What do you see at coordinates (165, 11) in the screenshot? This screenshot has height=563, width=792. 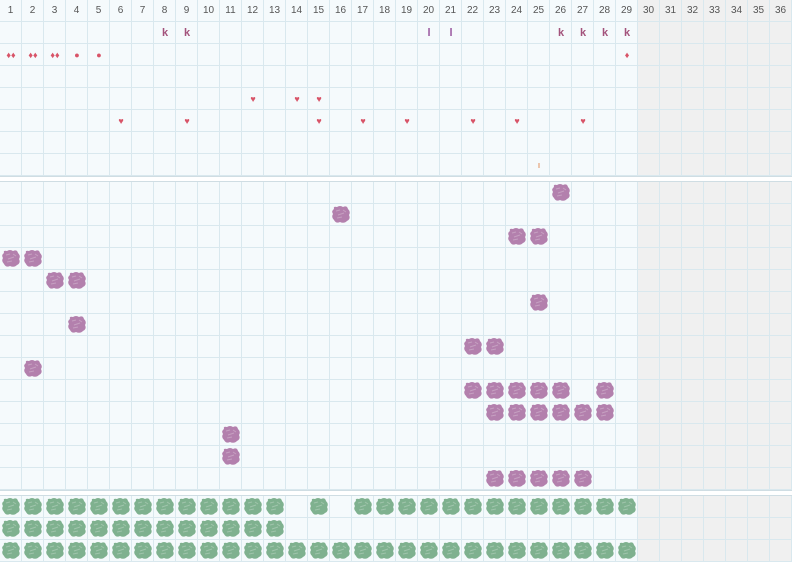 I see `column-header-8: 8` at bounding box center [165, 11].